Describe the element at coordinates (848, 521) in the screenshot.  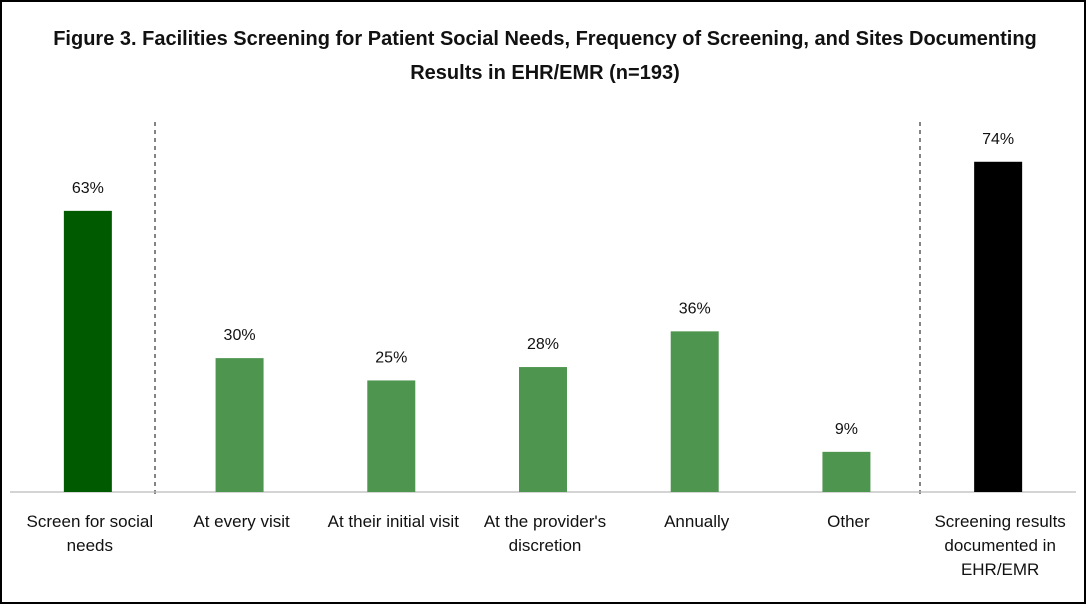
I see `x-tick-label: Other` at that location.